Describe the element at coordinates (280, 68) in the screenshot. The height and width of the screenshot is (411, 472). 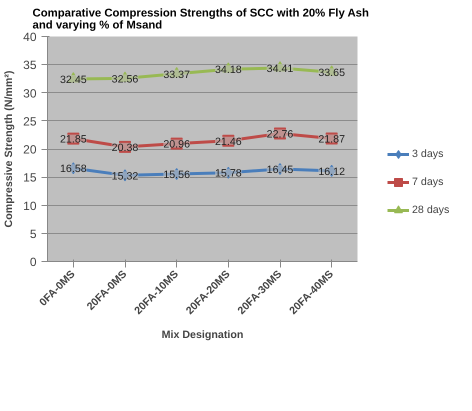
I see `data-label: 34.41` at that location.